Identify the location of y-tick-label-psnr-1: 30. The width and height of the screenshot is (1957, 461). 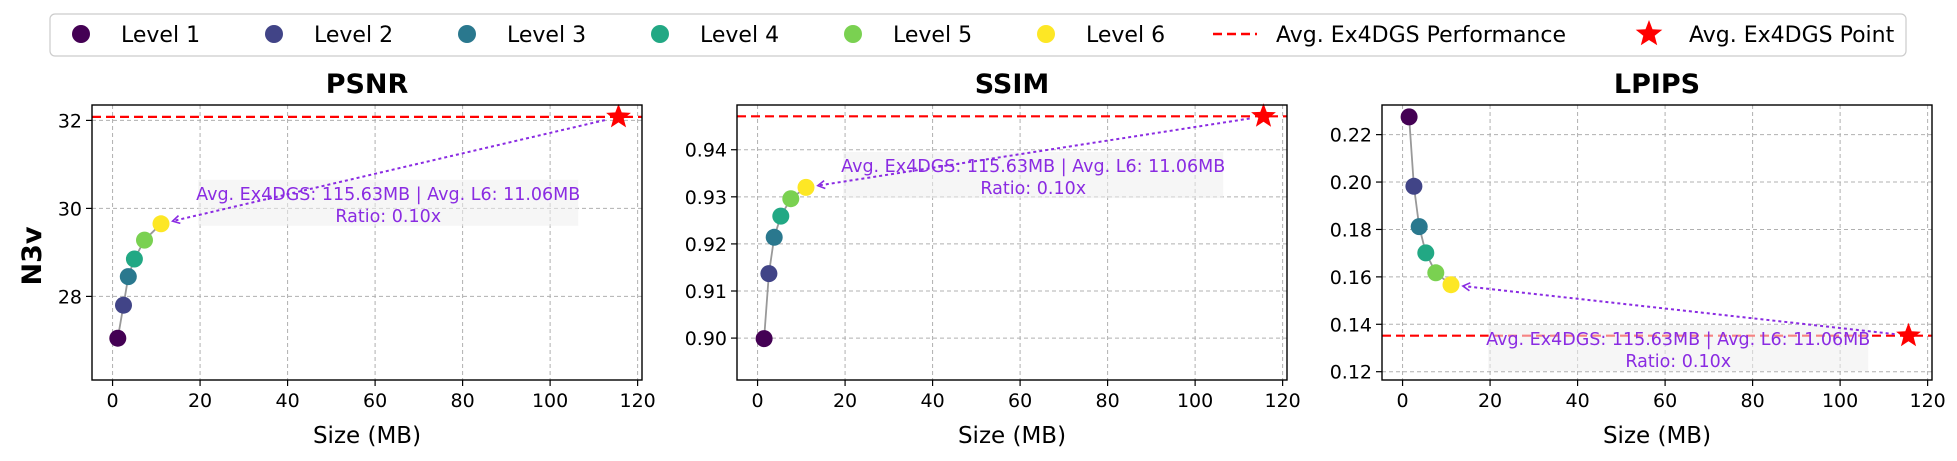
(70, 209).